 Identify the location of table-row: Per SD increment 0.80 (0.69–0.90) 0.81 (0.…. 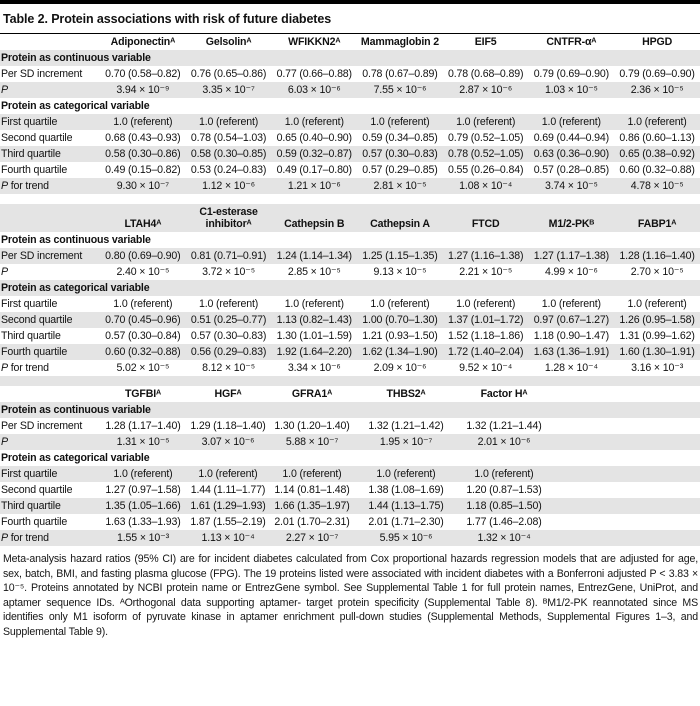
(350, 256).